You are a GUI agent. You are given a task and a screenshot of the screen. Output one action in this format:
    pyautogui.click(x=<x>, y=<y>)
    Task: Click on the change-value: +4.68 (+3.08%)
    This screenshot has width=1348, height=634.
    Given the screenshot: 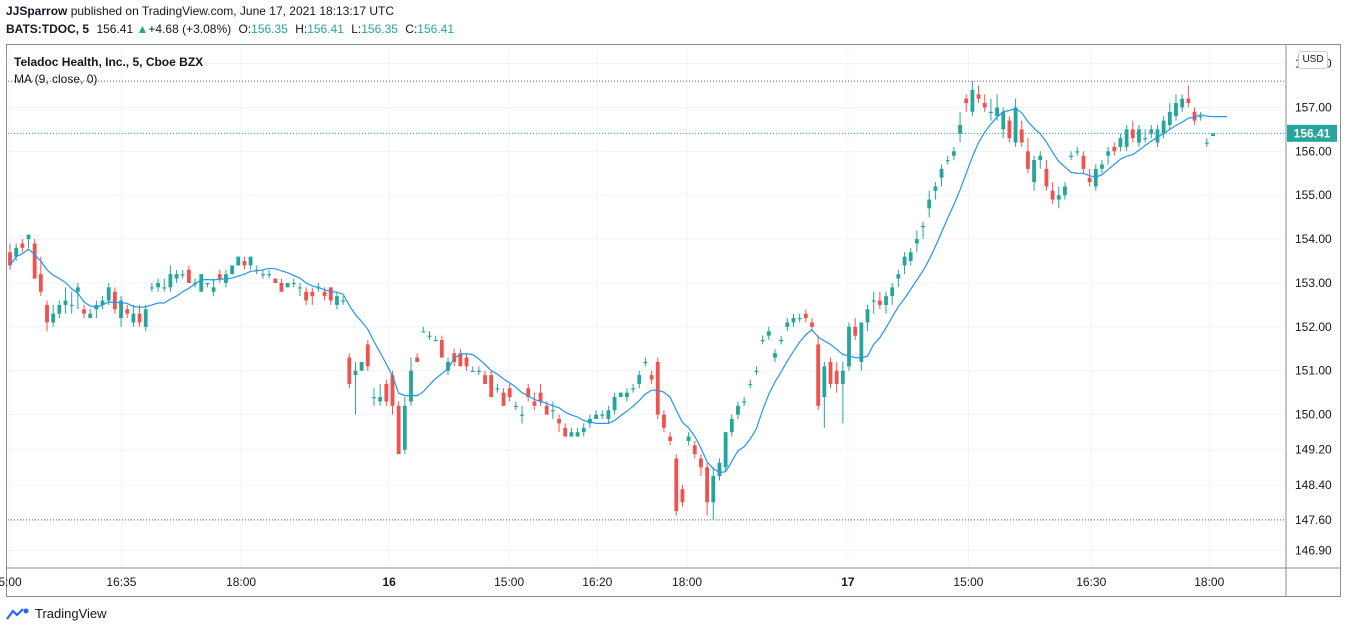 What is the action you would take?
    pyautogui.click(x=190, y=29)
    